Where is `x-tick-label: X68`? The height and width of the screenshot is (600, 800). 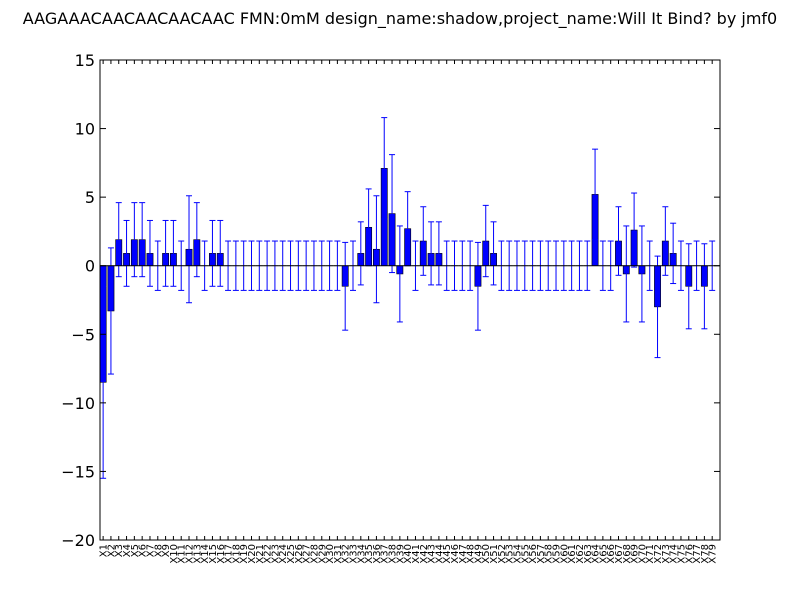
x-tick-label: X68 is located at coordinates (627, 554).